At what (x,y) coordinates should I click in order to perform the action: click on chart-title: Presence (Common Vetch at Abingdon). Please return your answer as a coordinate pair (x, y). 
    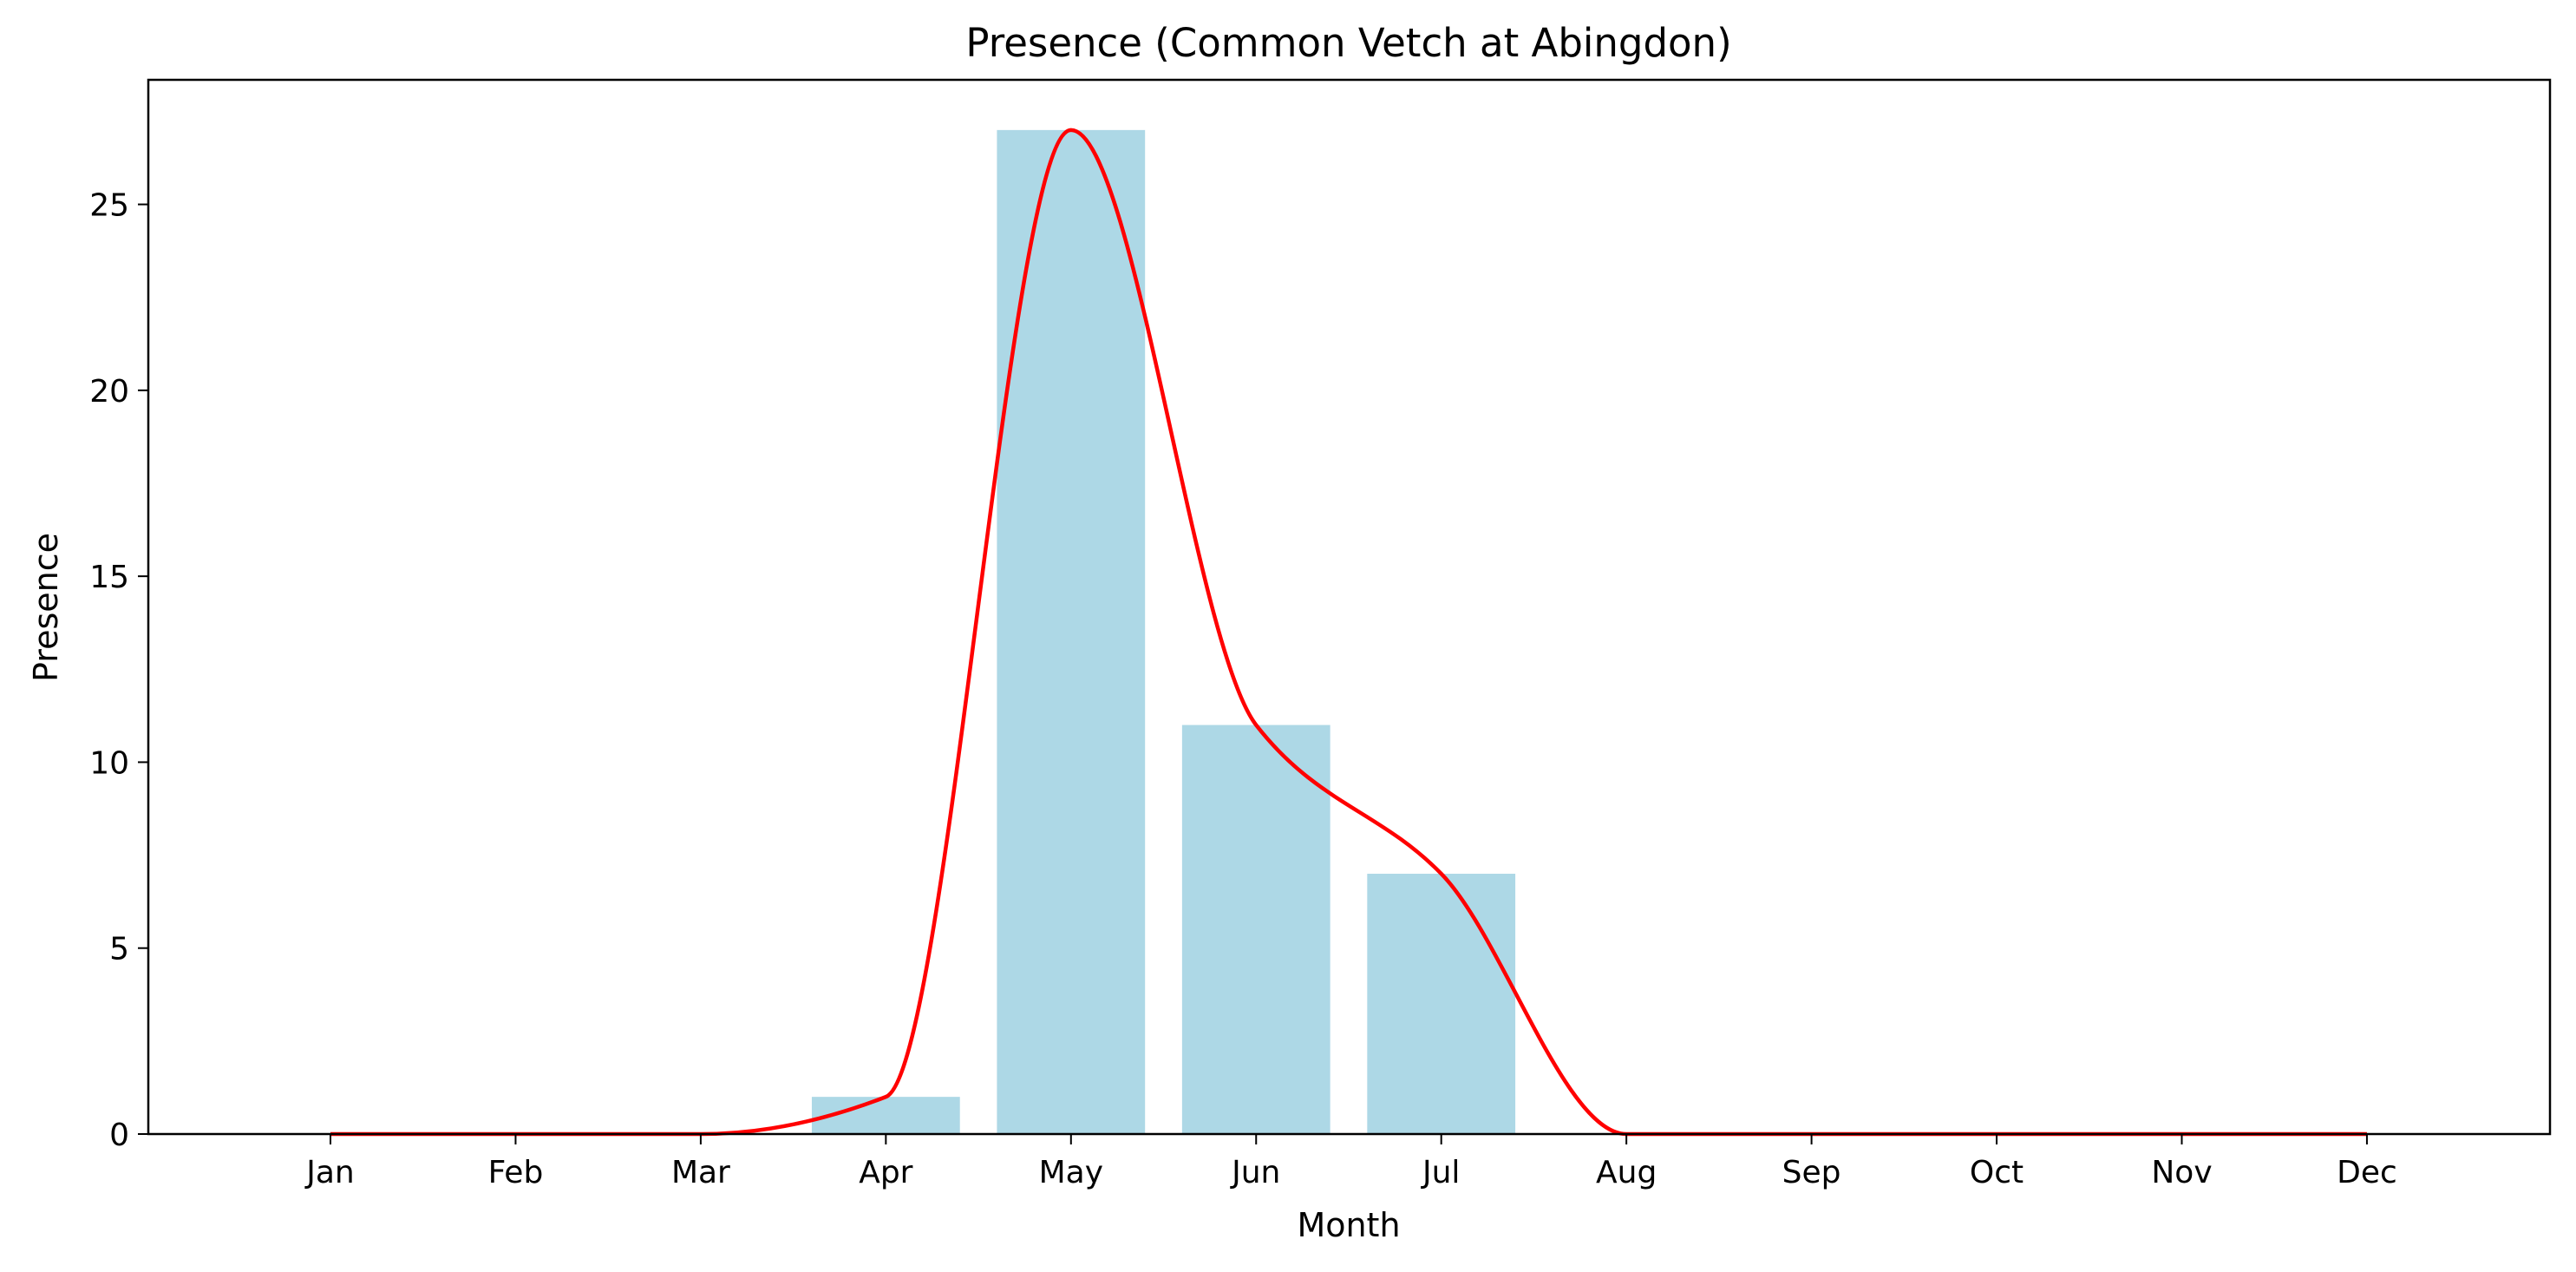
    Looking at the image, I should click on (1348, 43).